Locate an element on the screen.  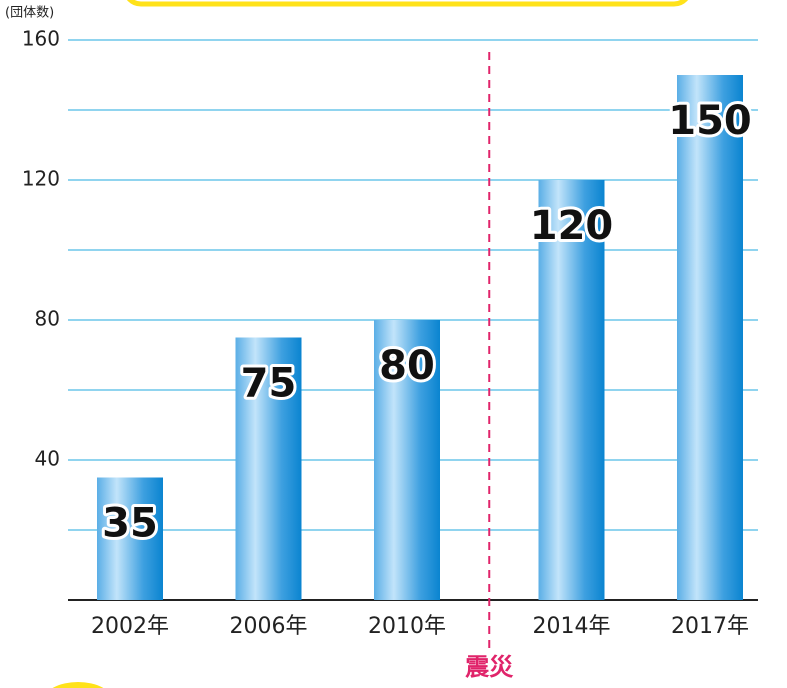
data-label: 150 is located at coordinates (710, 121).